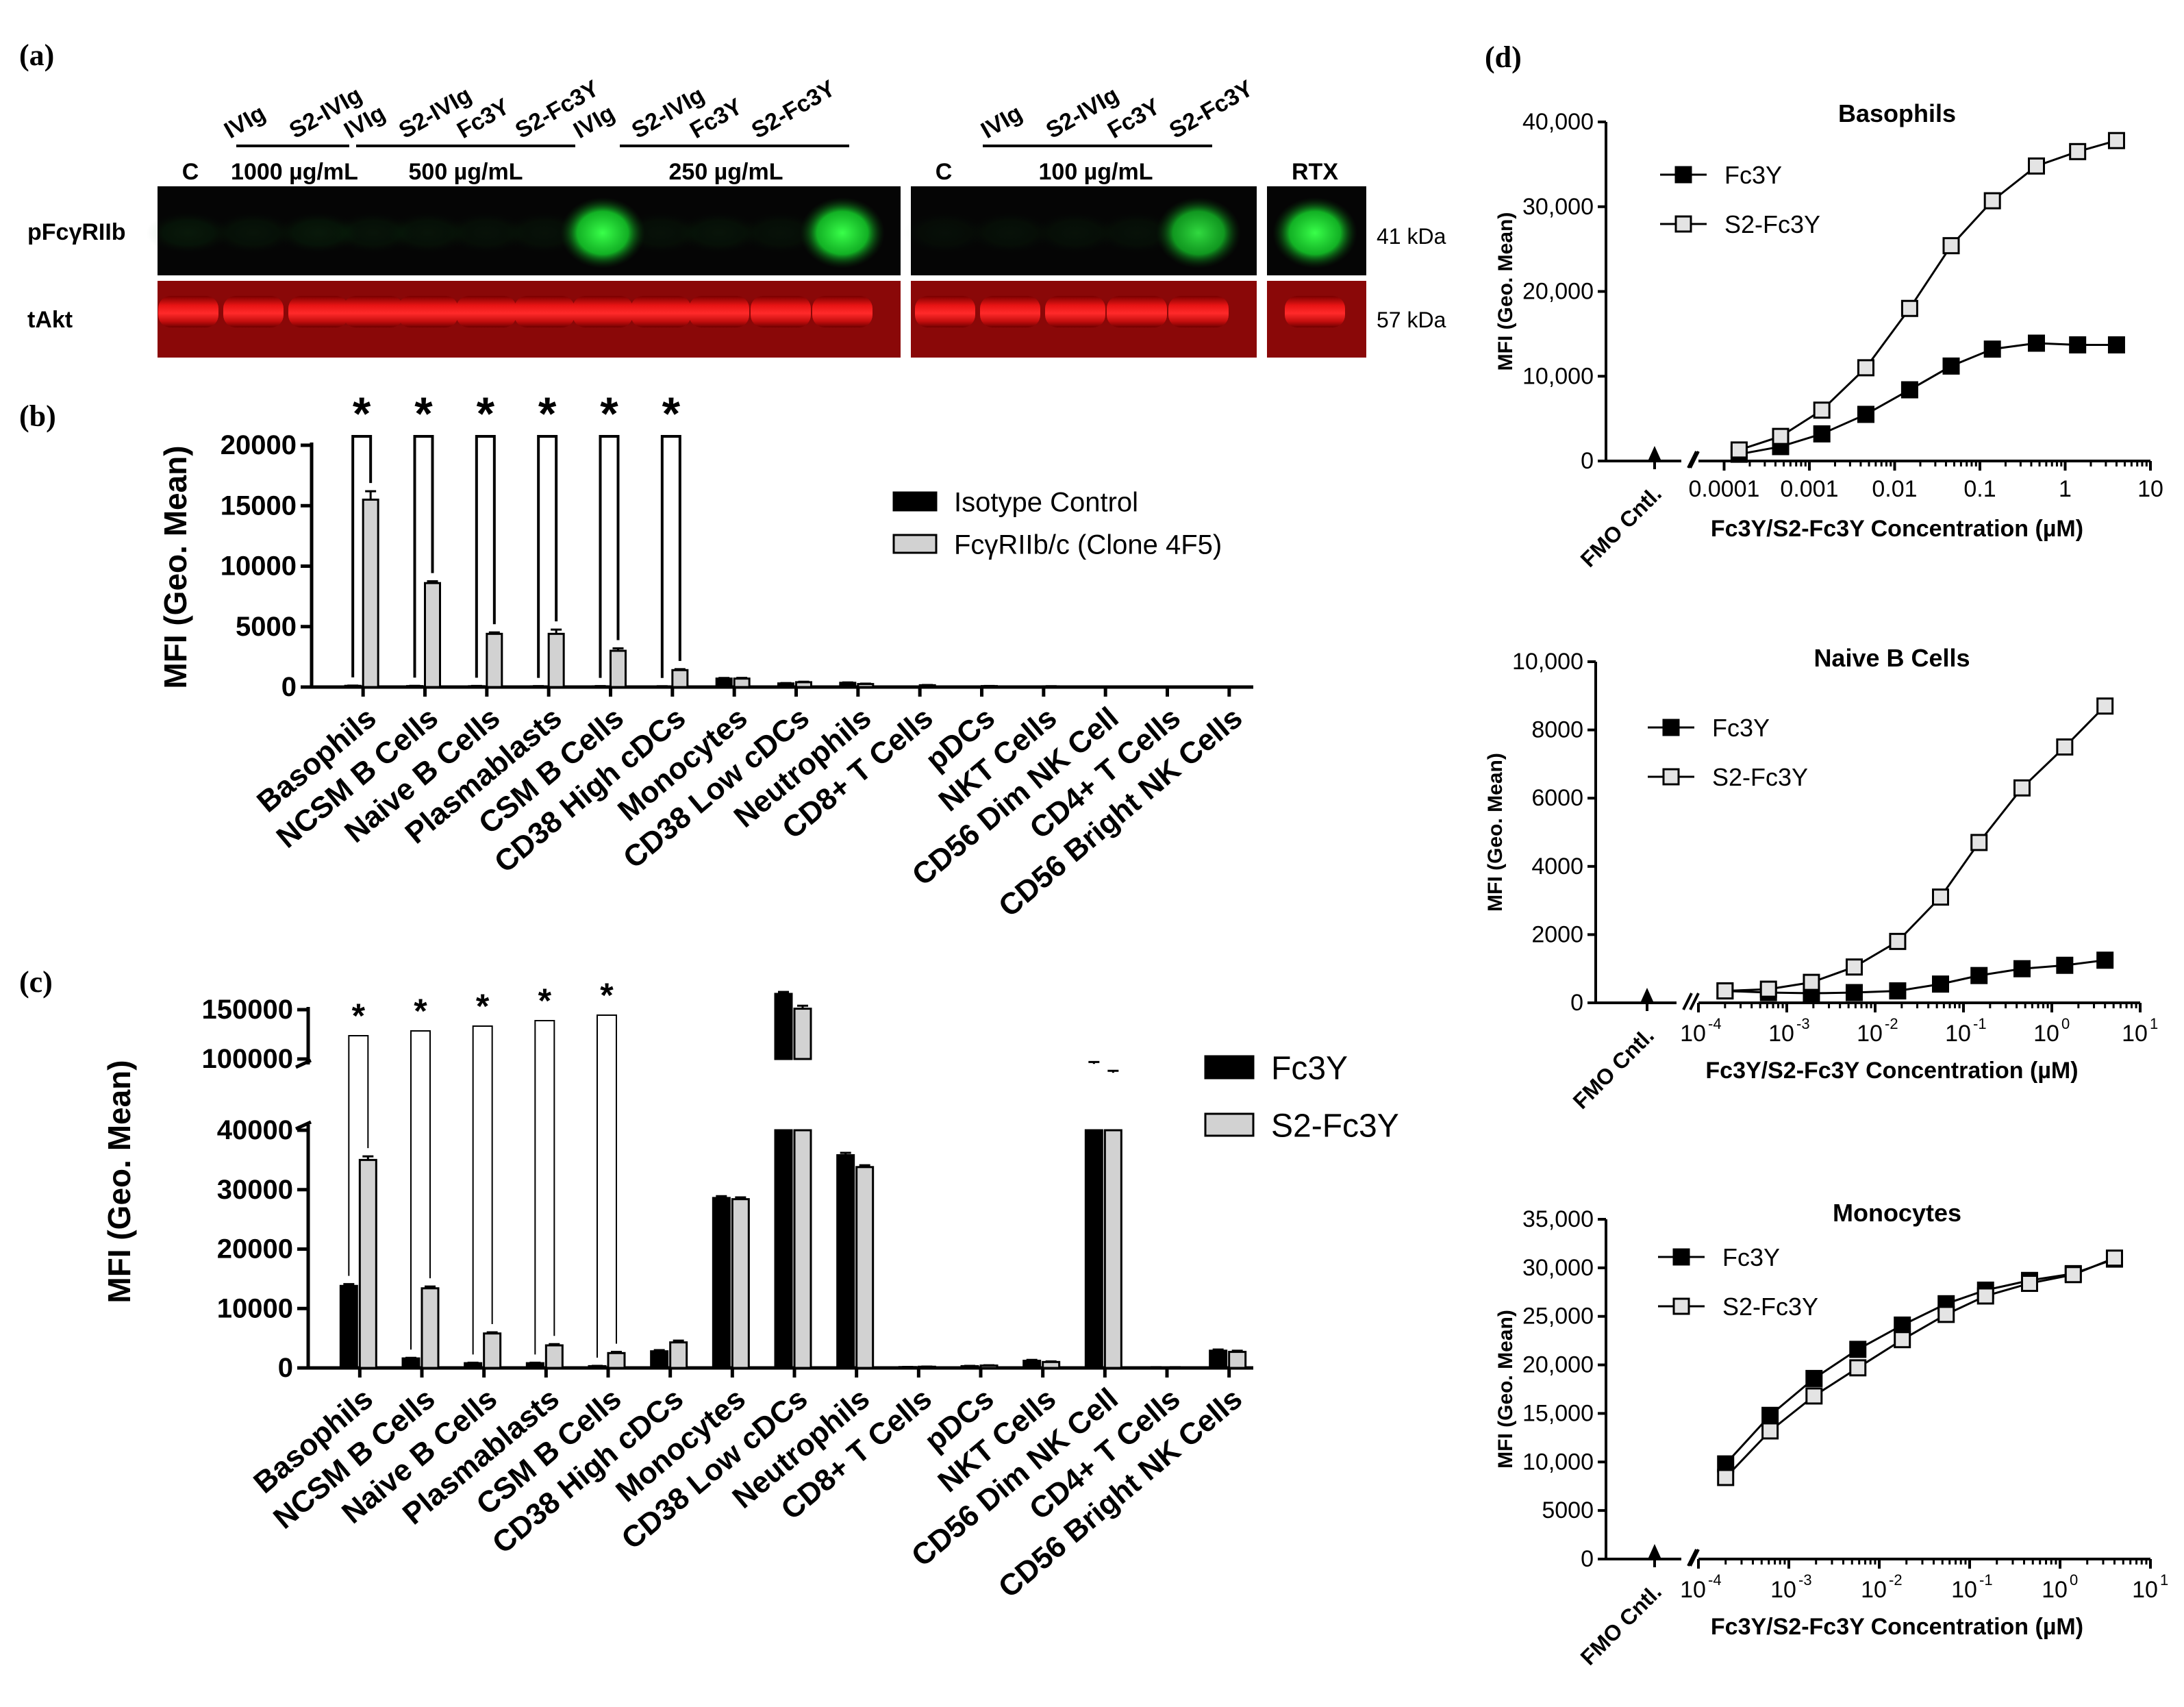 This screenshot has width=2184, height=1707. Describe the element at coordinates (1558, 207) in the screenshot. I see `y-tick-label: 30,000` at that location.